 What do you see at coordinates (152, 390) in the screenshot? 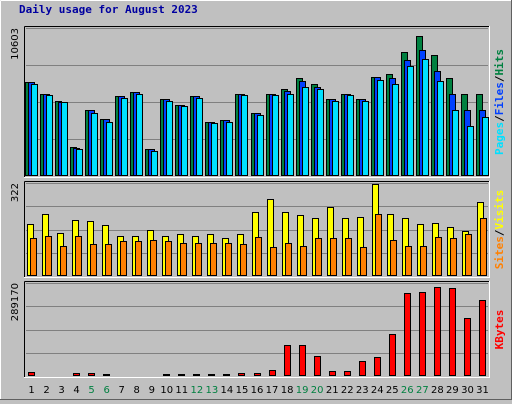
I see `x-tick-label: 9` at bounding box center [152, 390].